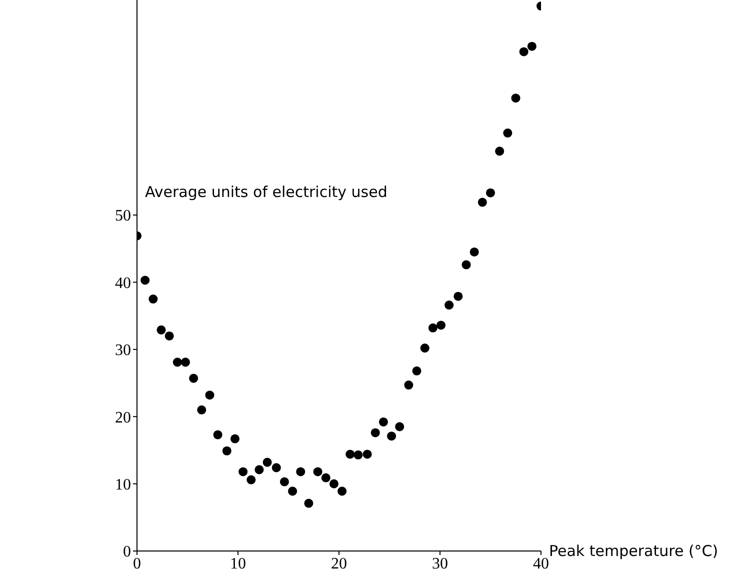 This screenshot has width=743, height=584. I want to click on y-tick-label: 10, so click(123, 485).